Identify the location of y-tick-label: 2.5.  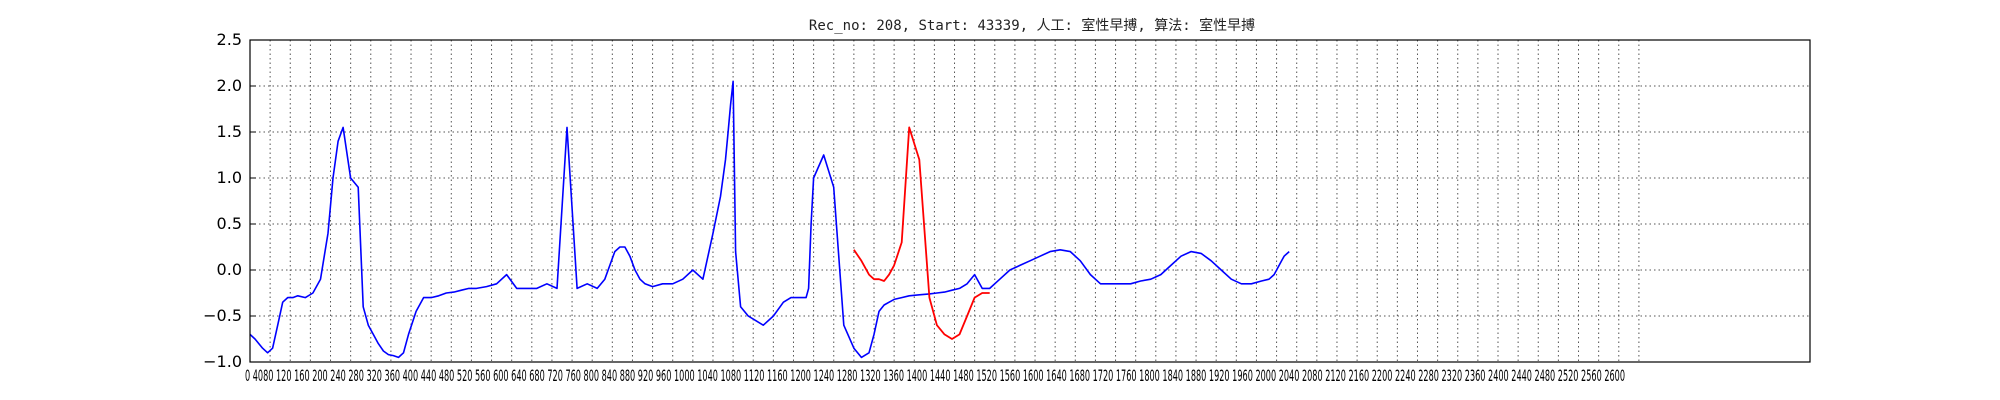
(229, 39).